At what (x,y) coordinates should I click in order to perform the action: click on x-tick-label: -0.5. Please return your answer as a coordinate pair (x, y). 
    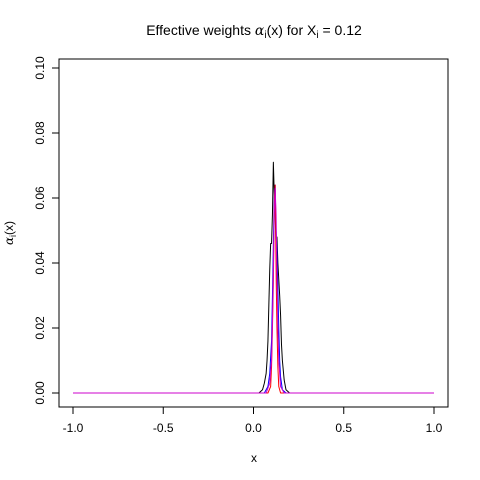
    Looking at the image, I should click on (163, 428).